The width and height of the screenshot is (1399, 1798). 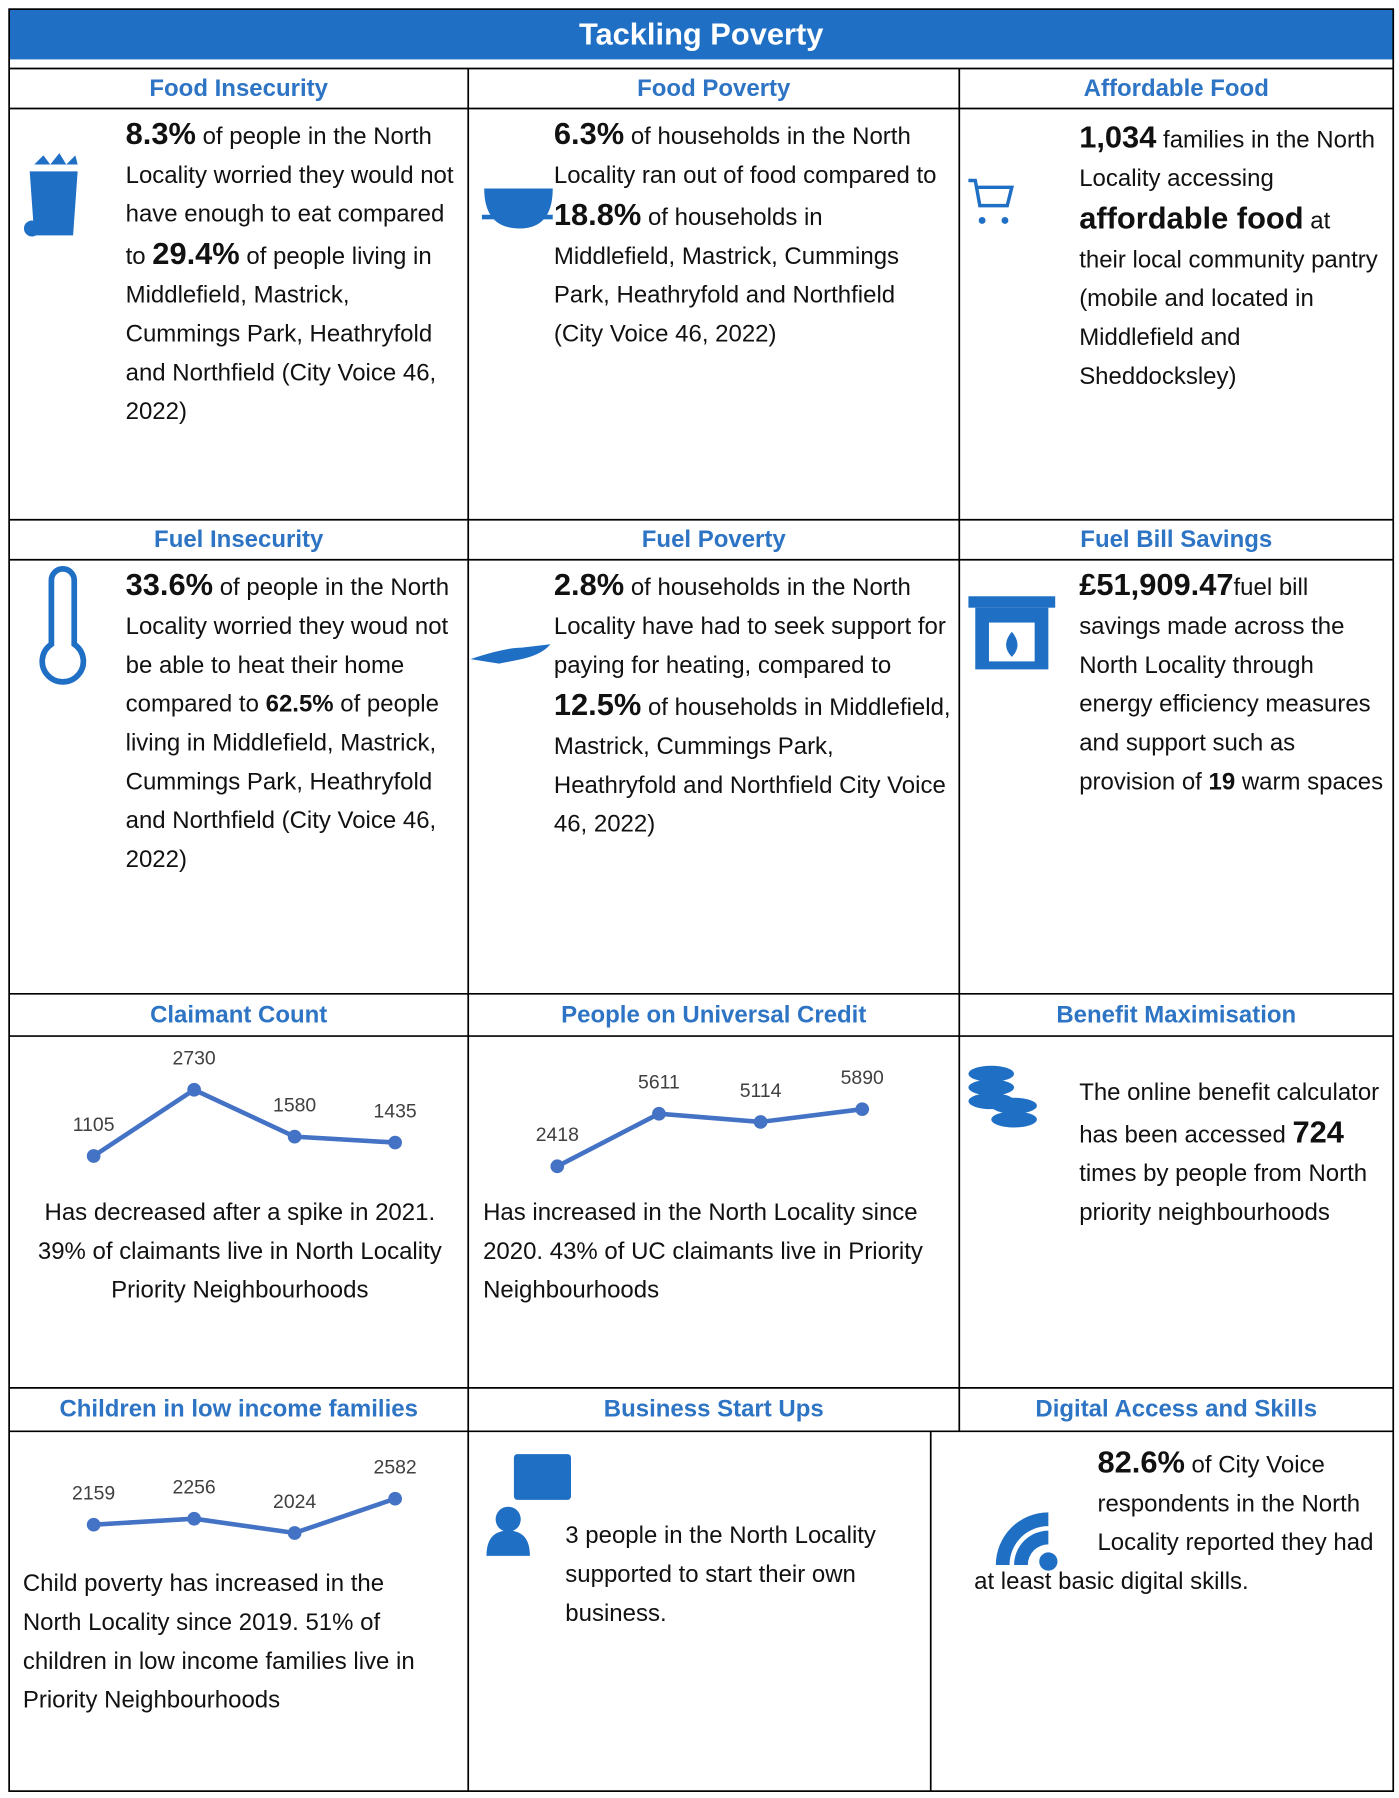 I want to click on bowl-icon, so click(x=518, y=208).